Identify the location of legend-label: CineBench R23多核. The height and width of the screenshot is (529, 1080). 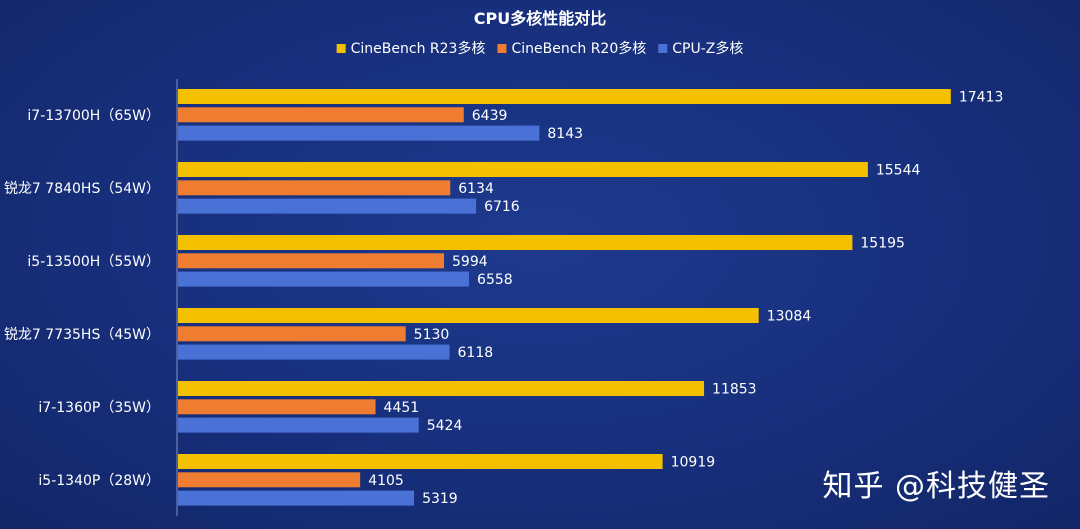
(418, 48).